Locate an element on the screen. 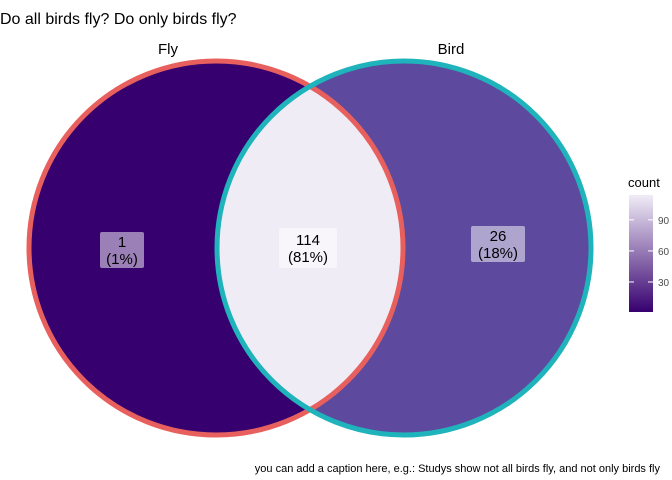 Image resolution: width=672 pixels, height=480 pixels. region-label-fly-only: 1 (1%) is located at coordinates (122, 250).